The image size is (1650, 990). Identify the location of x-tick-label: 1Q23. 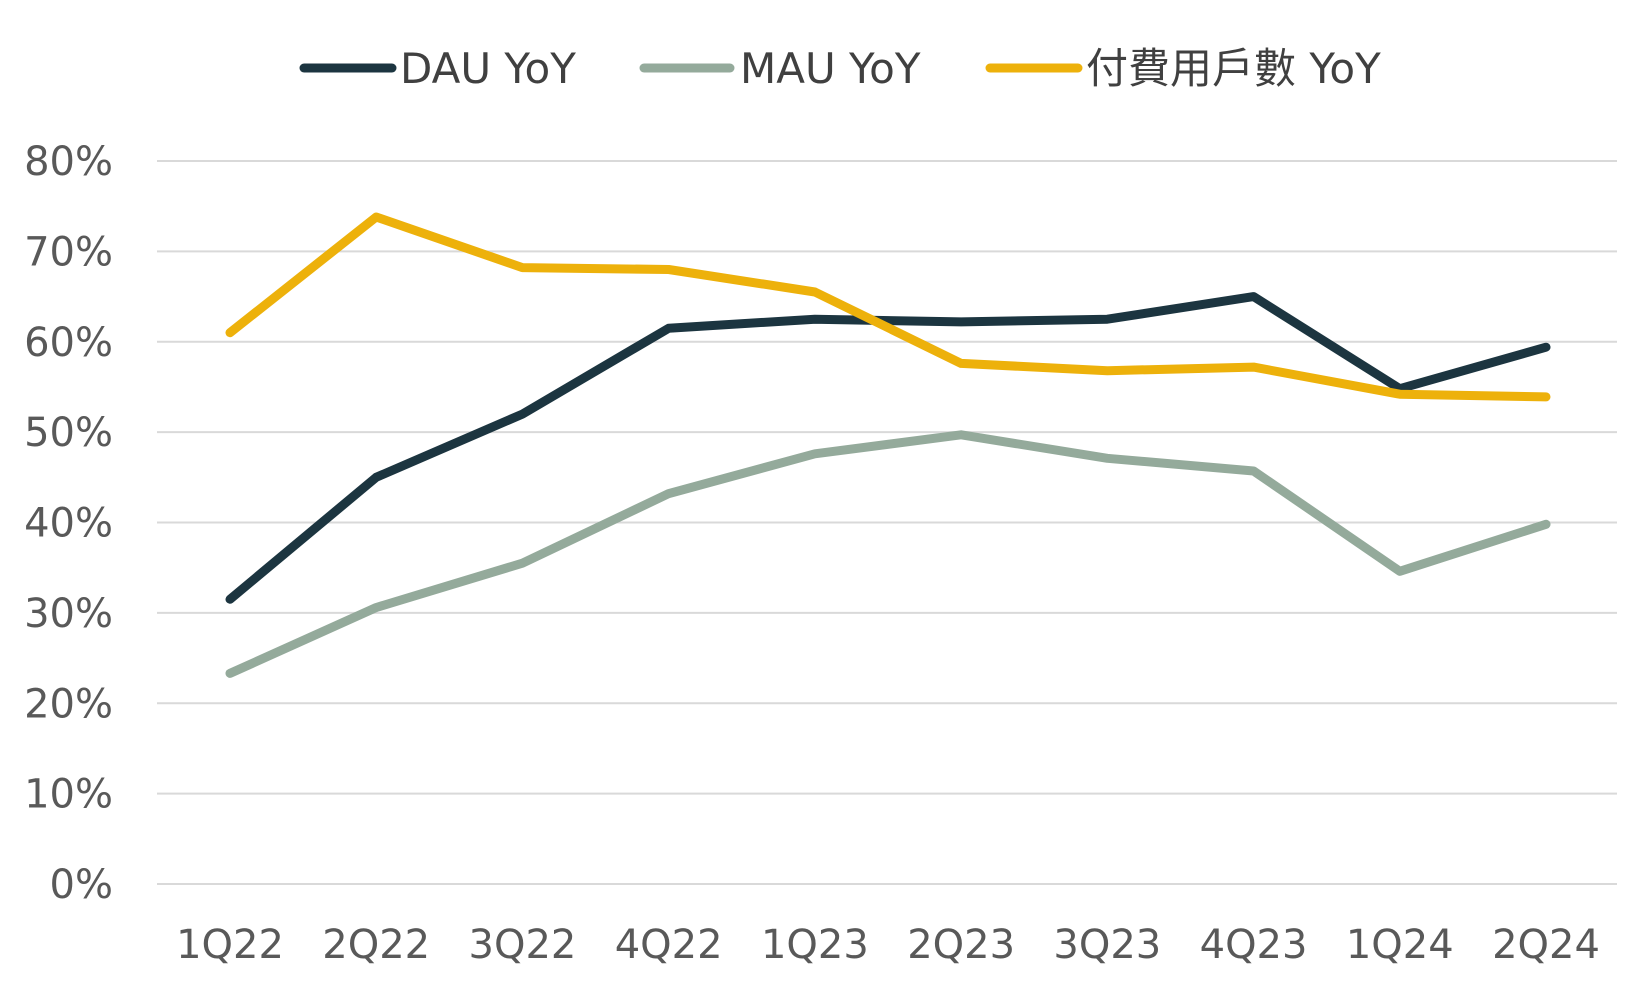
(815, 945).